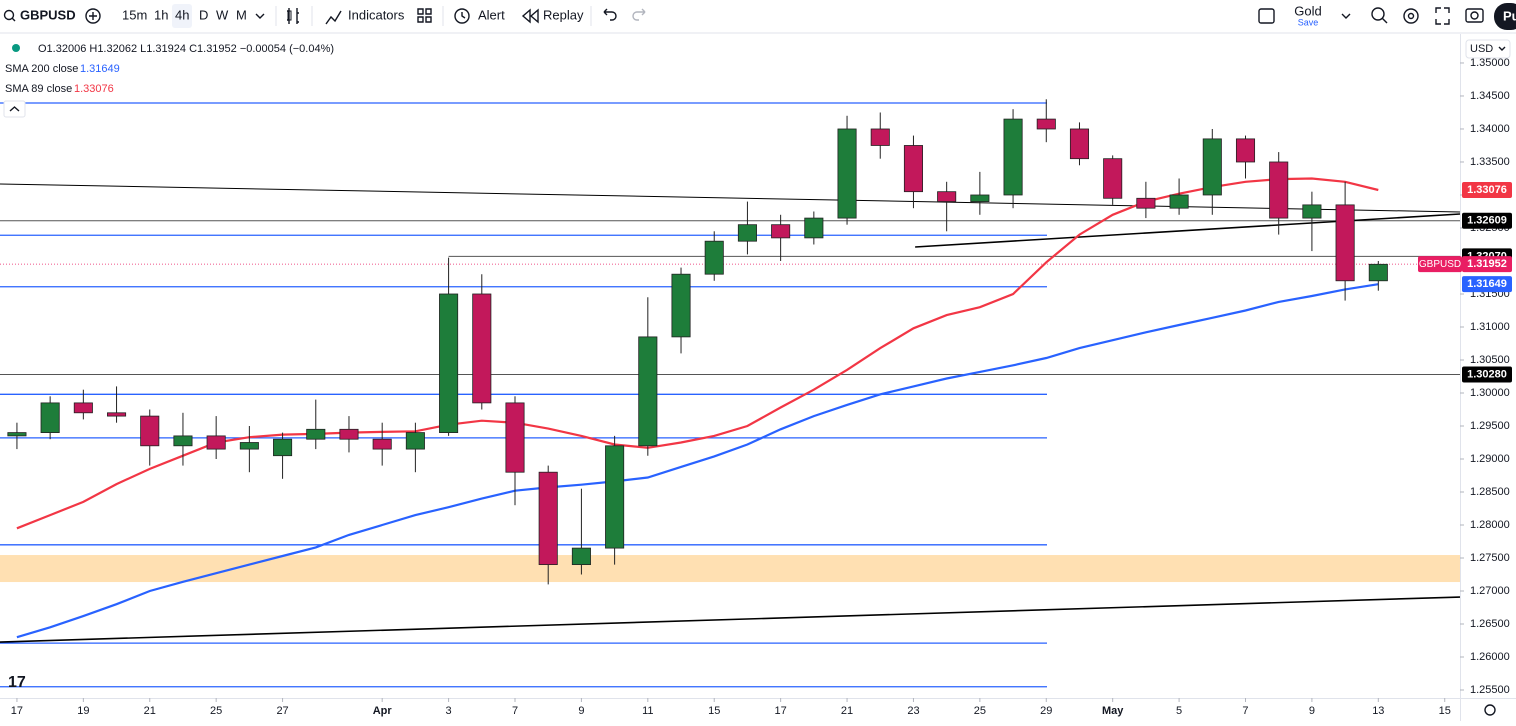 The image size is (1516, 726). Describe the element at coordinates (610, 14) in the screenshot. I see `undo-button` at that location.